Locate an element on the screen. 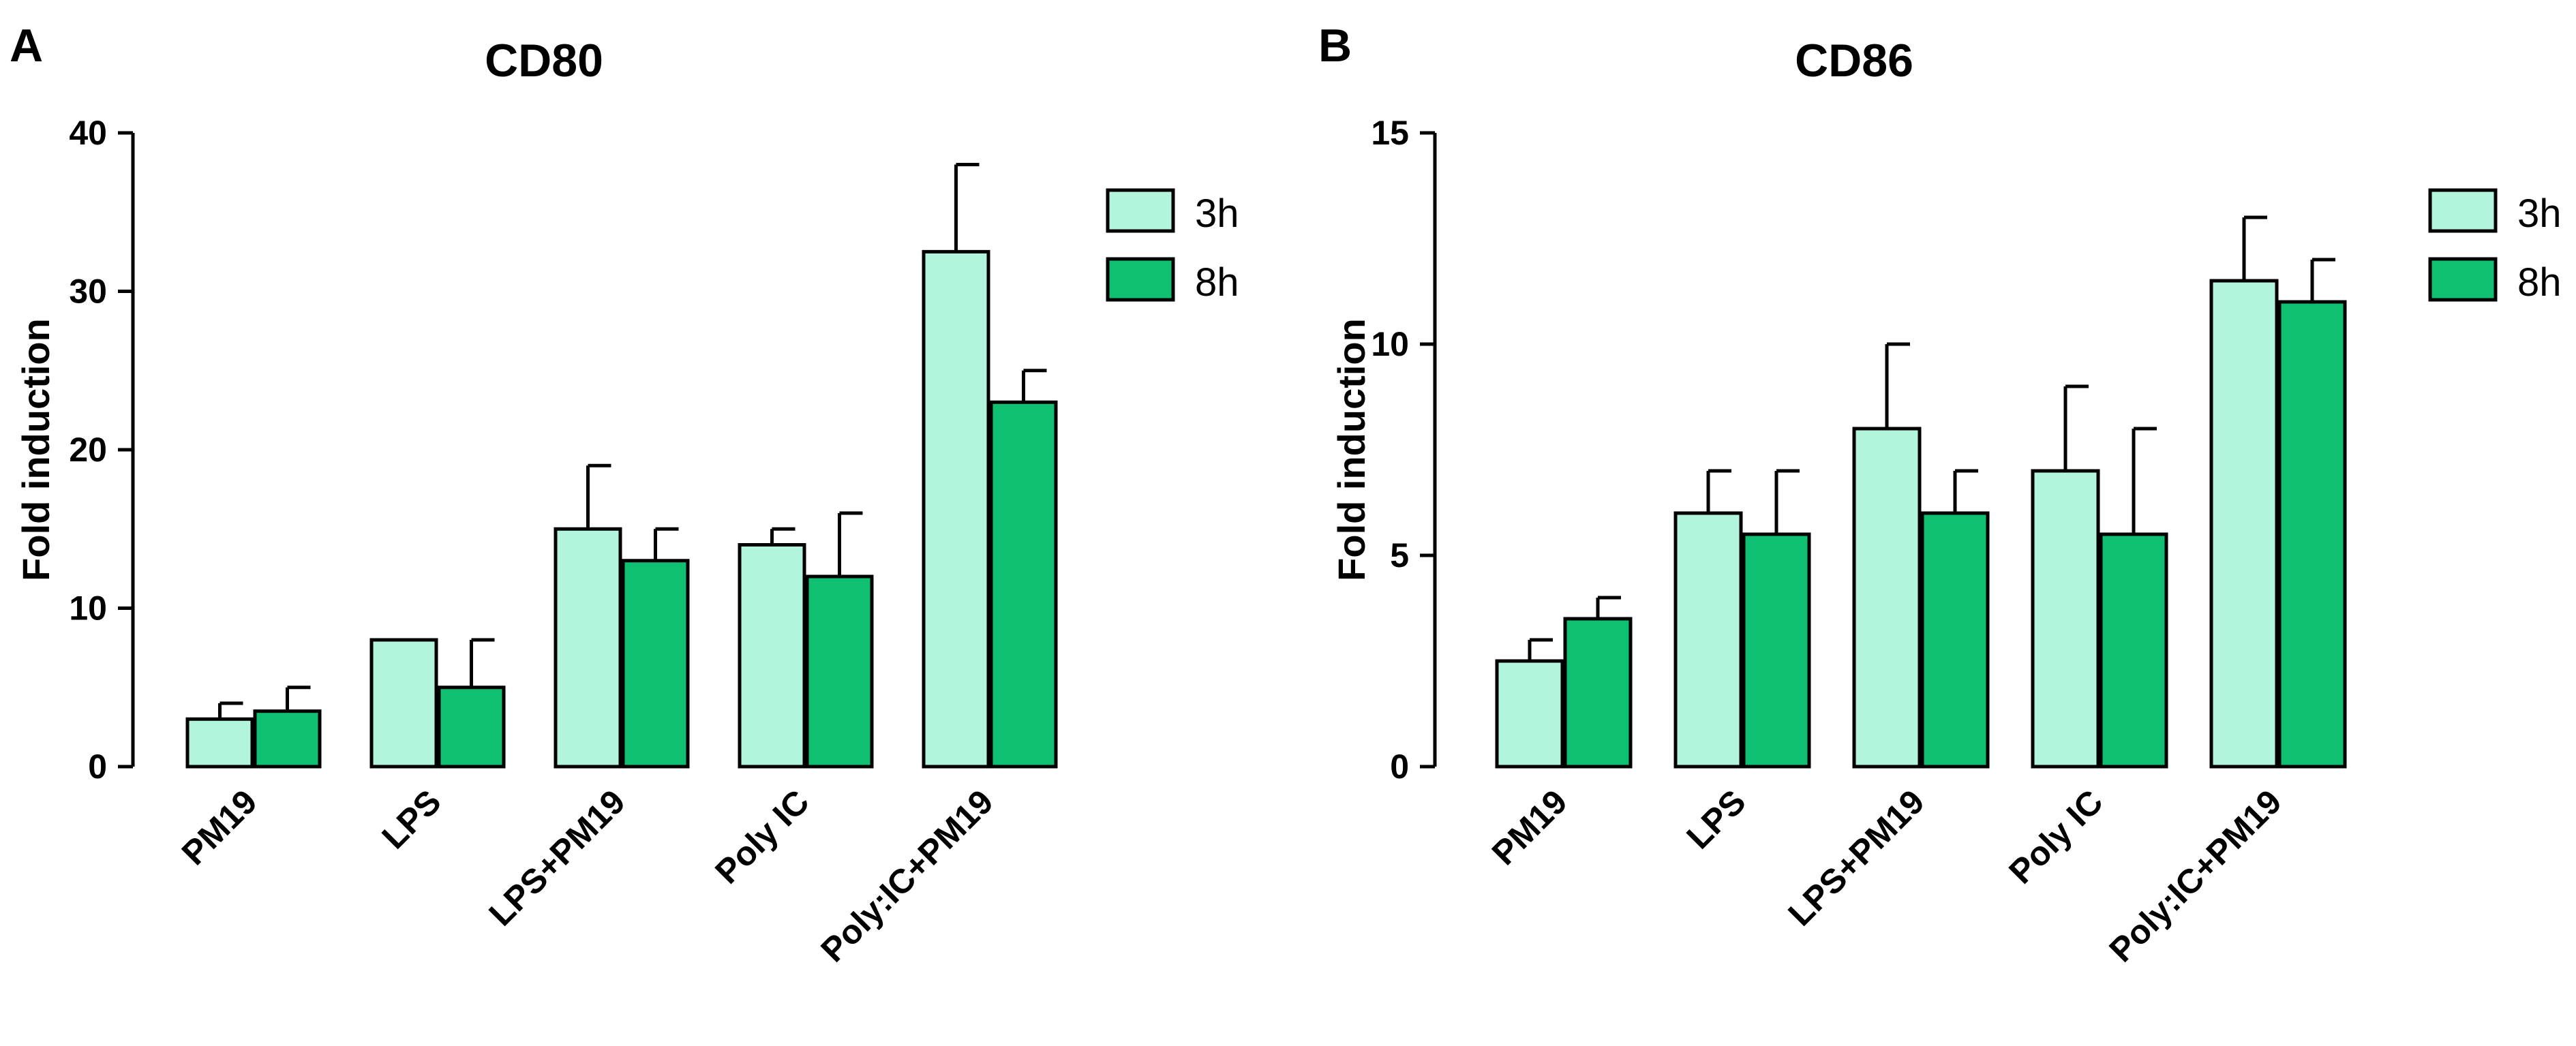 The image size is (2576, 1046). panel-letter: A is located at coordinates (26, 46).